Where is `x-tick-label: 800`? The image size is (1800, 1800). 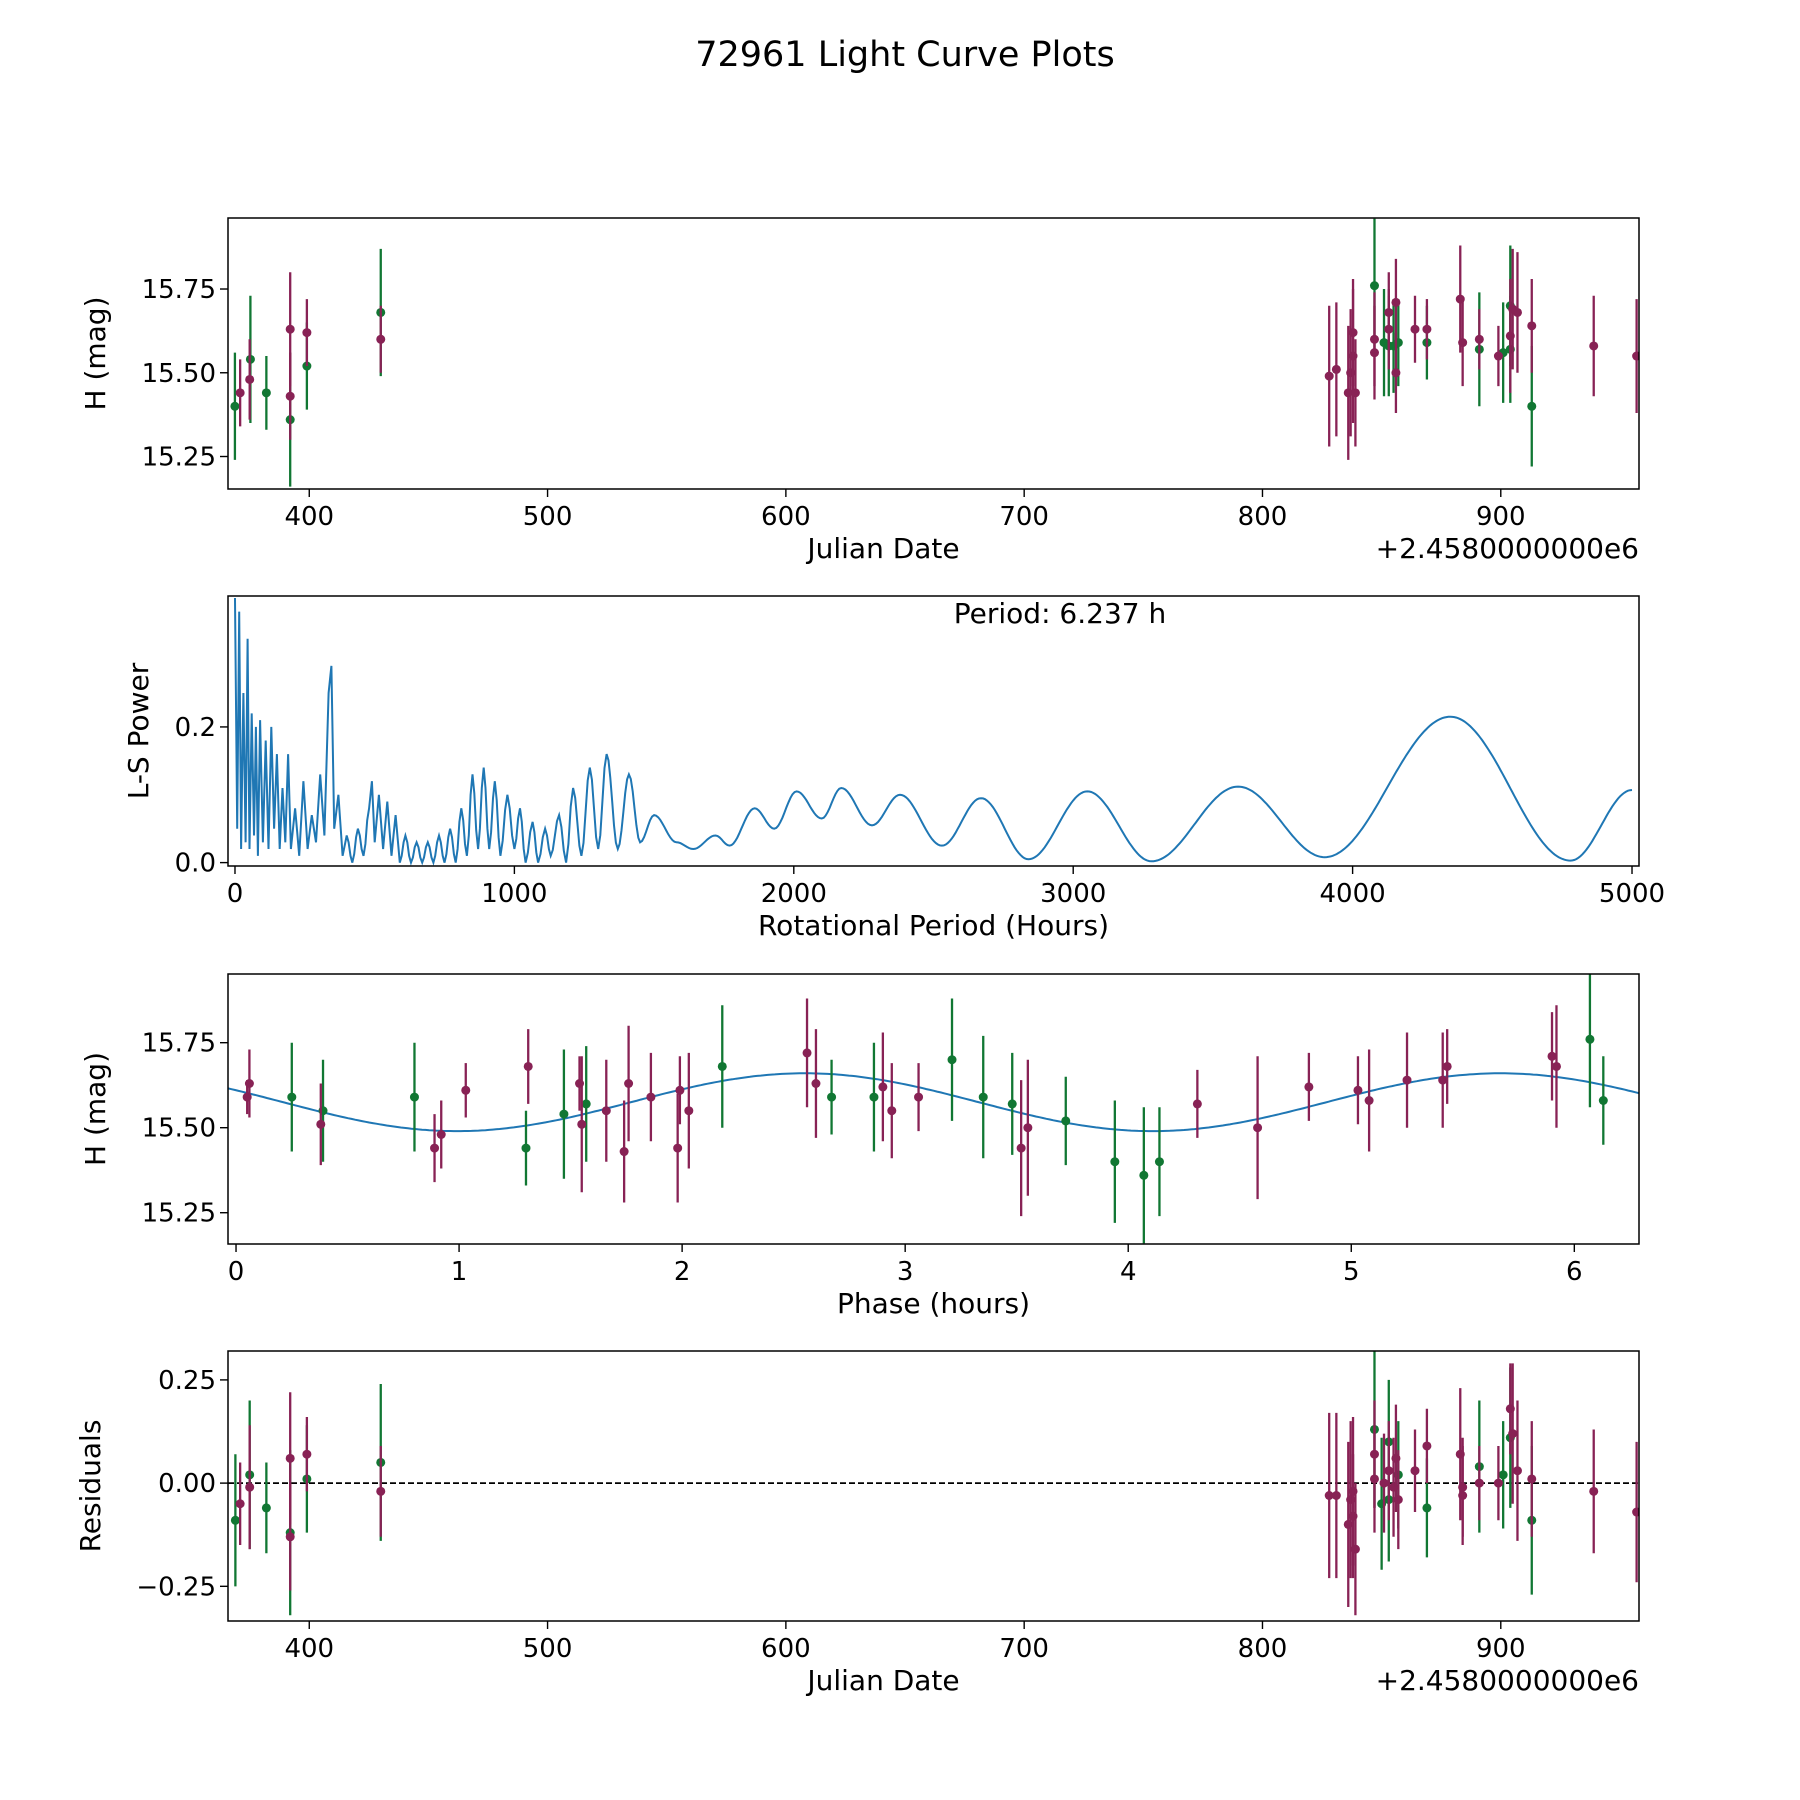
x-tick-label: 800 is located at coordinates (1263, 517).